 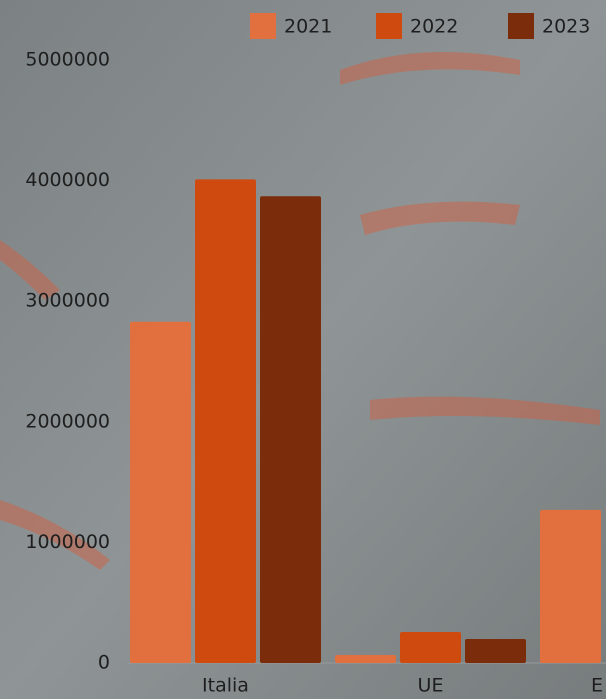 What do you see at coordinates (566, 27) in the screenshot?
I see `legend-label: 2023` at bounding box center [566, 27].